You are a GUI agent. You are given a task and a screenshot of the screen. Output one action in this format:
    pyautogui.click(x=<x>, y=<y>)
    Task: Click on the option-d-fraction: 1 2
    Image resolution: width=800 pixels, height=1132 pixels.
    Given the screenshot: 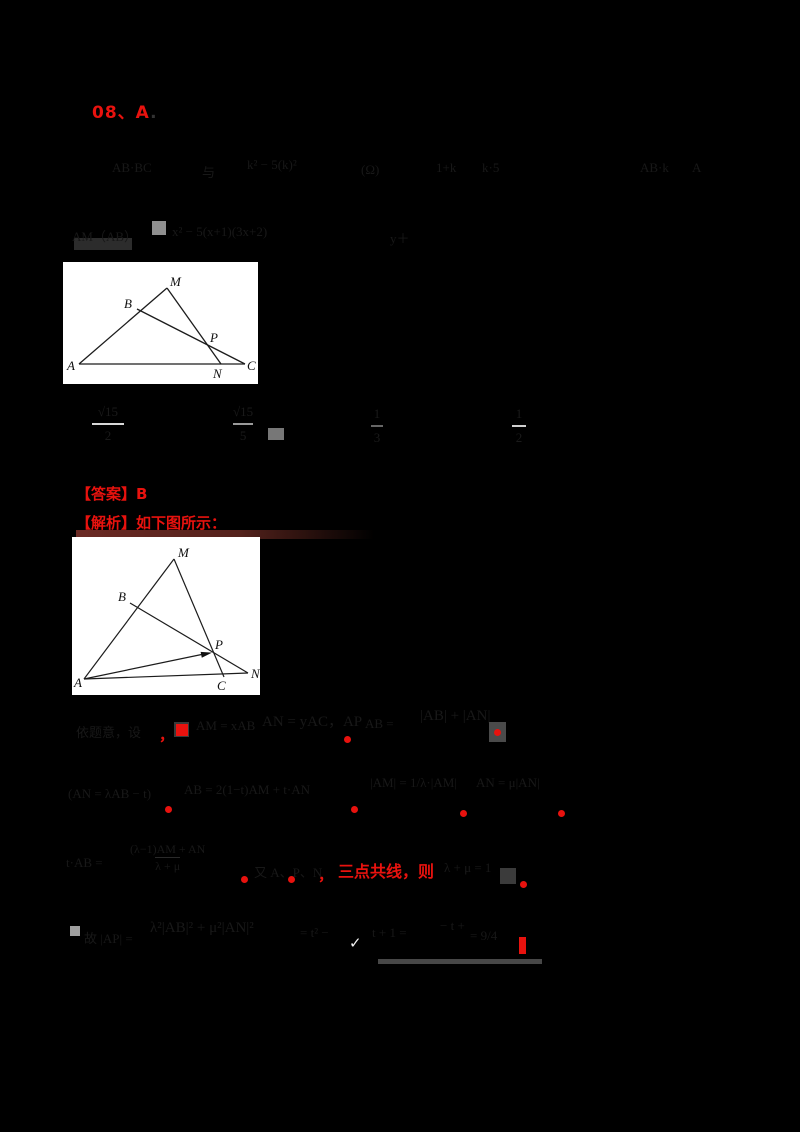 What is the action you would take?
    pyautogui.click(x=519, y=426)
    